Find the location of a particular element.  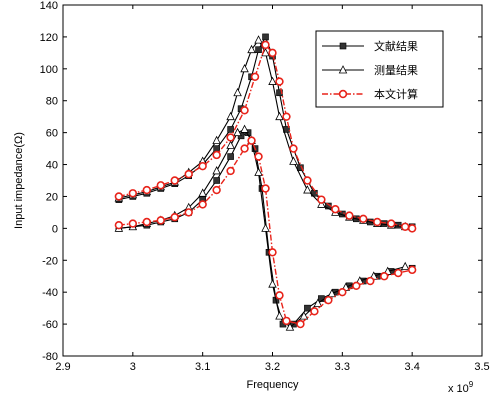

legend-label: 文献结果 is located at coordinates (396, 46).